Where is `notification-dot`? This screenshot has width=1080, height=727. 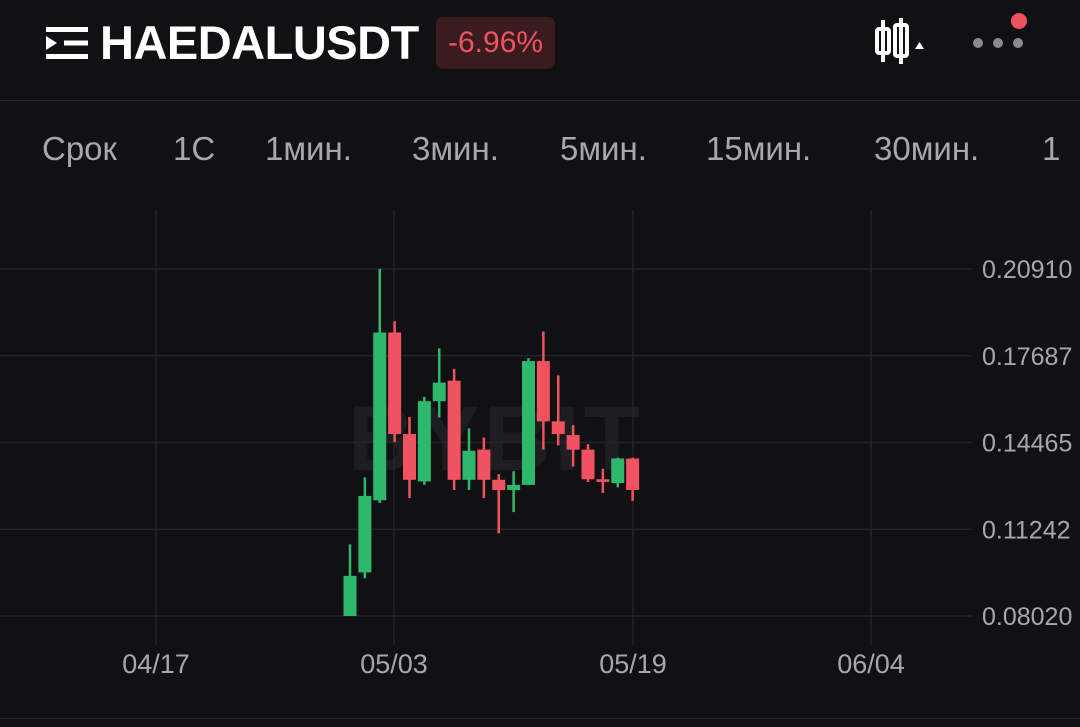 notification-dot is located at coordinates (1019, 21).